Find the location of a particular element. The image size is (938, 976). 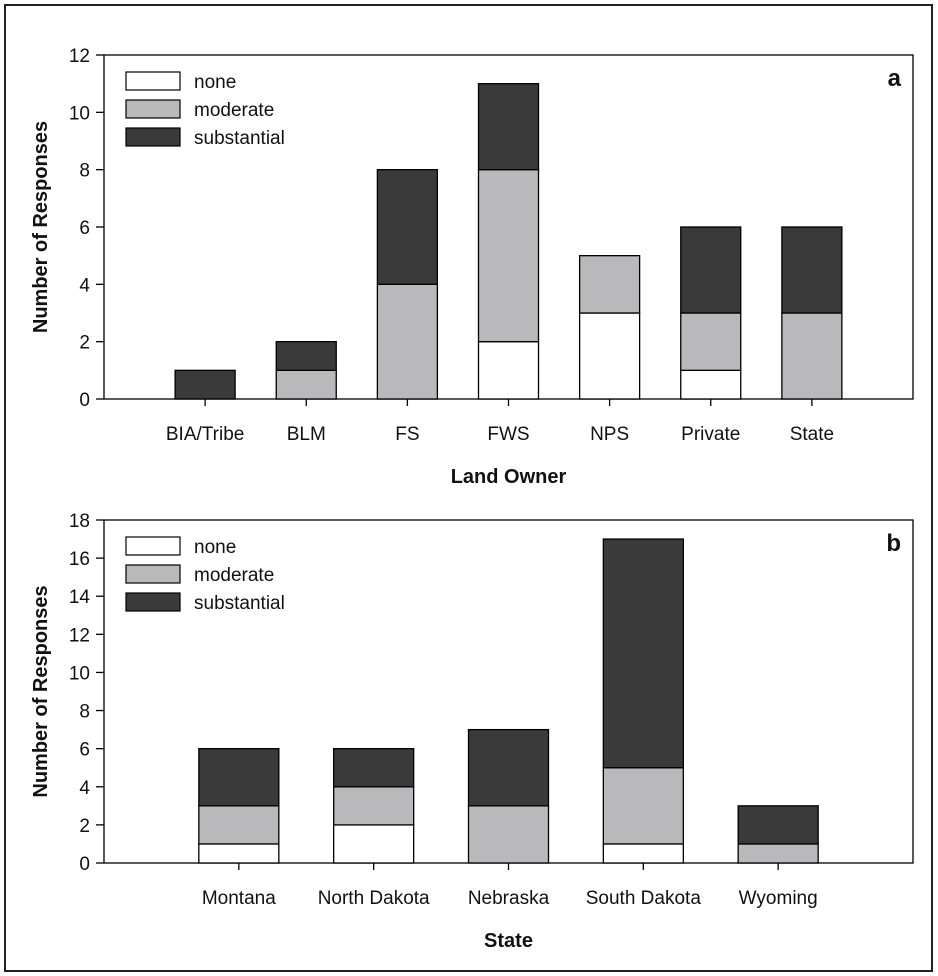

x-tick-label: FS is located at coordinates (407, 434).